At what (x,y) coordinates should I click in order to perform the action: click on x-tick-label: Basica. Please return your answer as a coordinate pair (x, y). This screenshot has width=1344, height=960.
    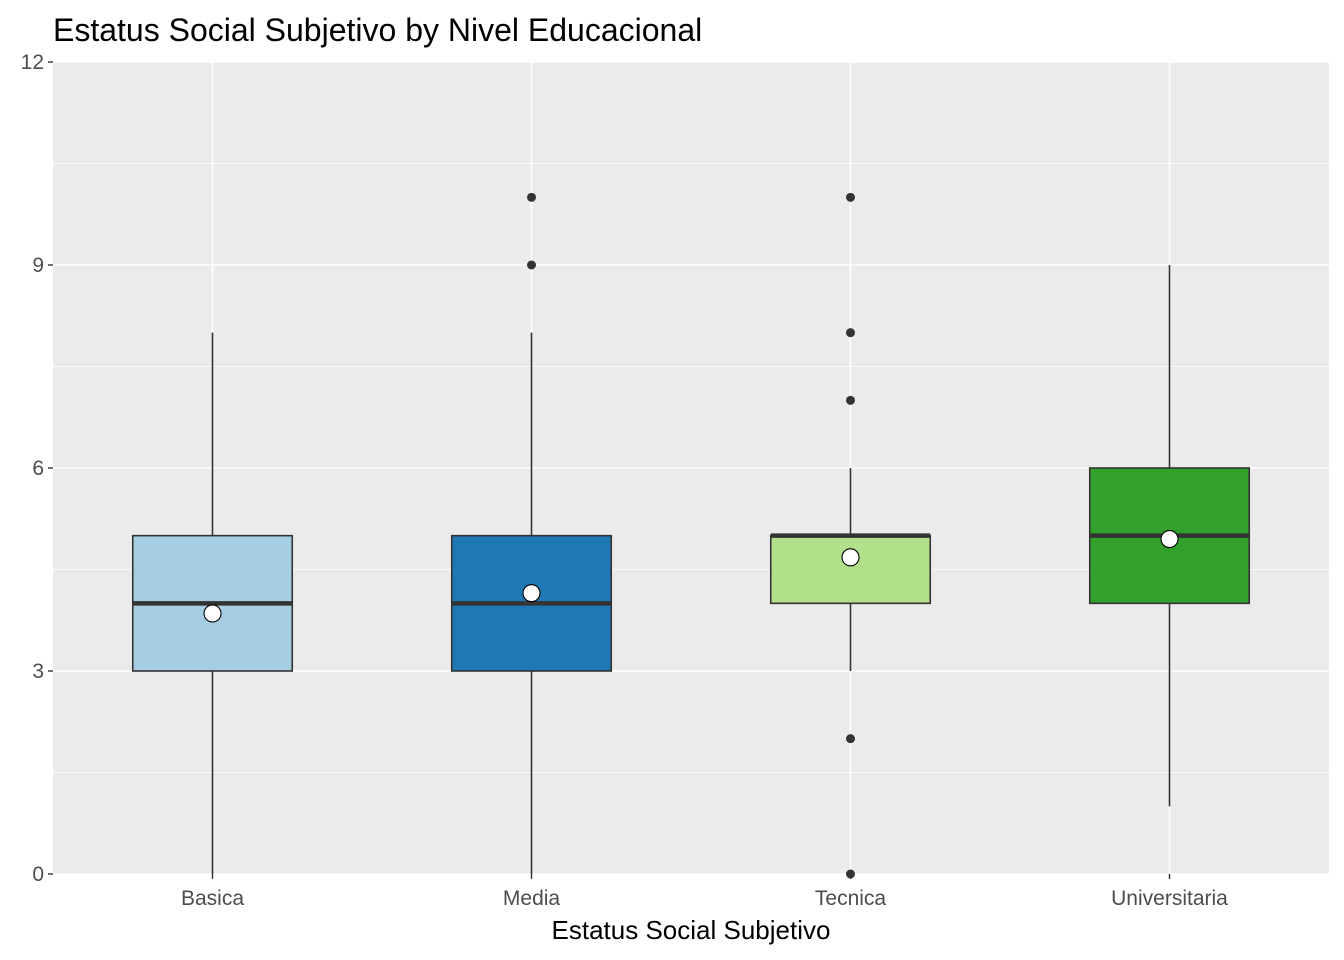
    Looking at the image, I should click on (212, 898).